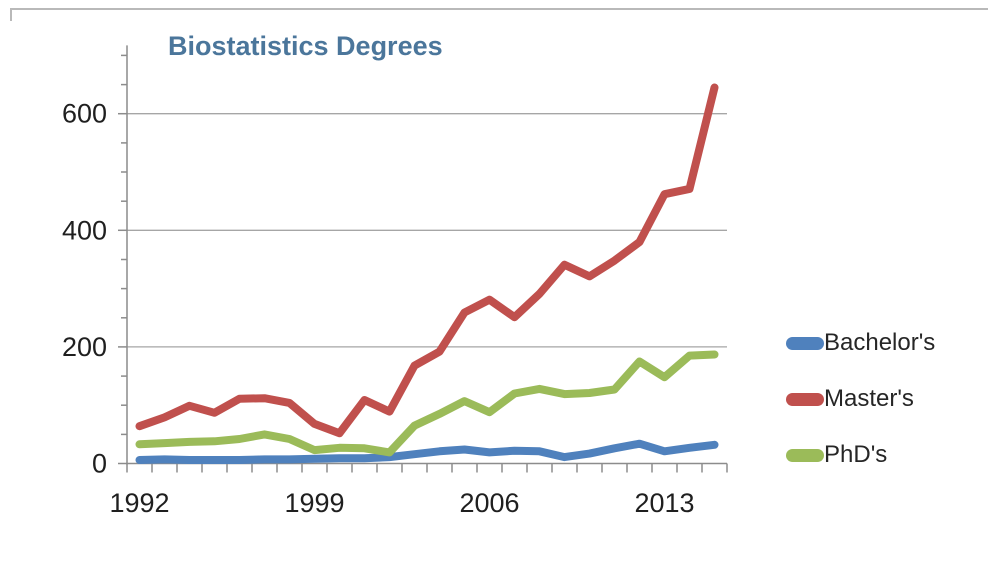  What do you see at coordinates (84, 230) in the screenshot?
I see `y-tick-label-400: 400` at bounding box center [84, 230].